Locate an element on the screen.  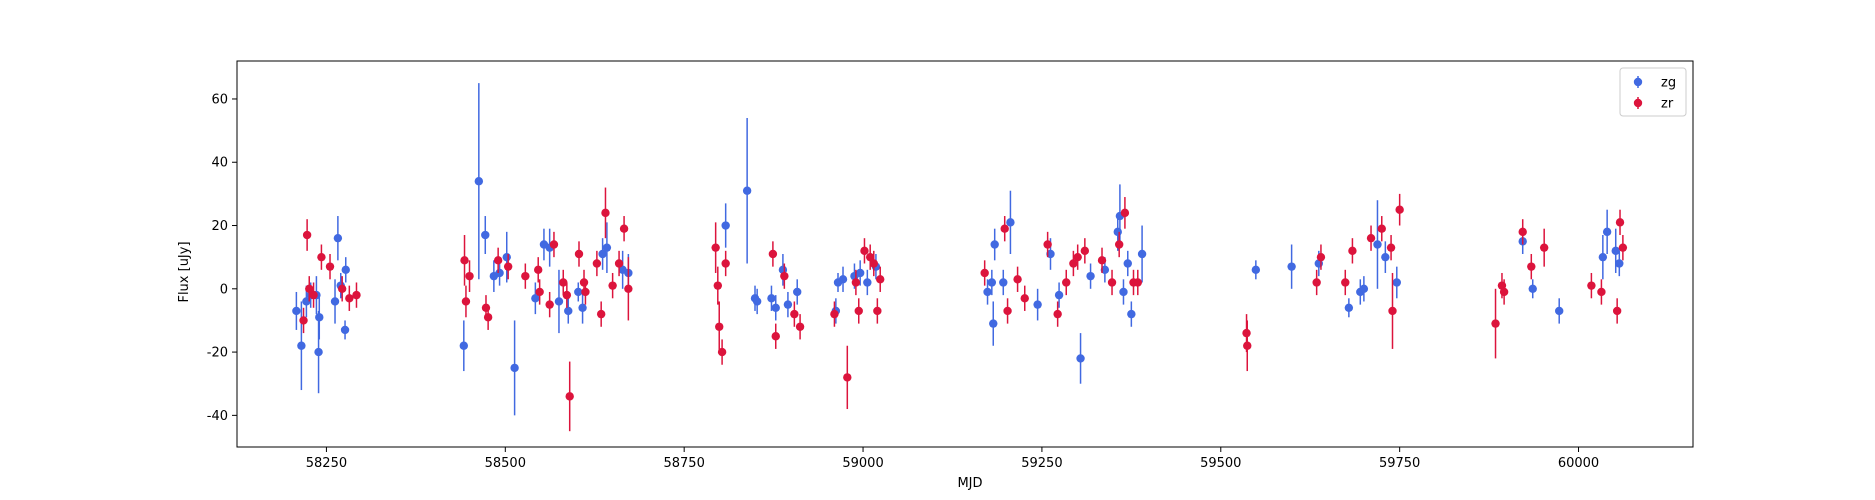
legend-label-zg: zg is located at coordinates (1668, 83).